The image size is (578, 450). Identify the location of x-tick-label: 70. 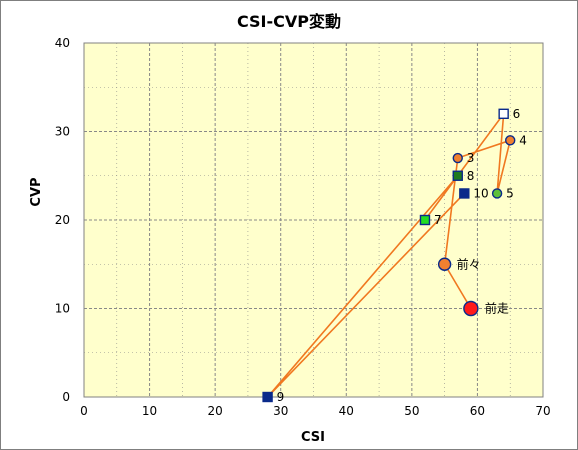
(542, 411).